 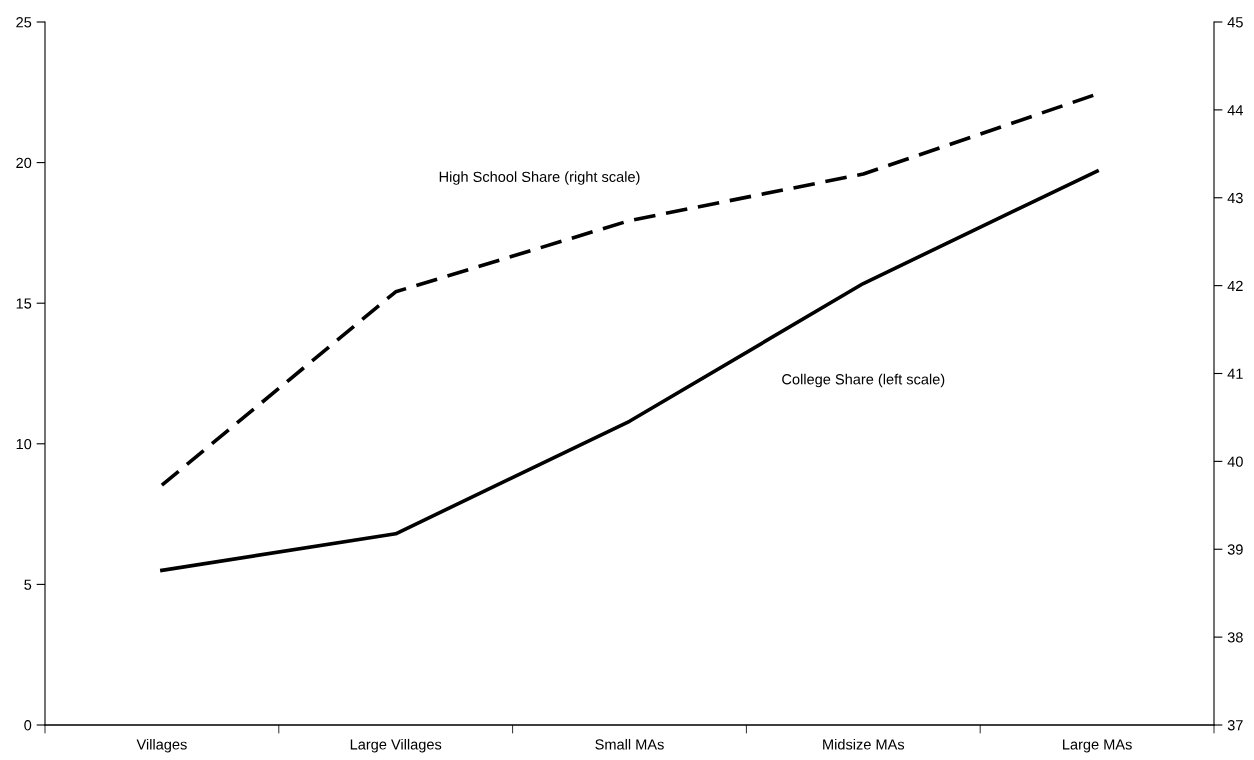 What do you see at coordinates (1235, 549) in the screenshot?
I see `y2-tick-label: 39` at bounding box center [1235, 549].